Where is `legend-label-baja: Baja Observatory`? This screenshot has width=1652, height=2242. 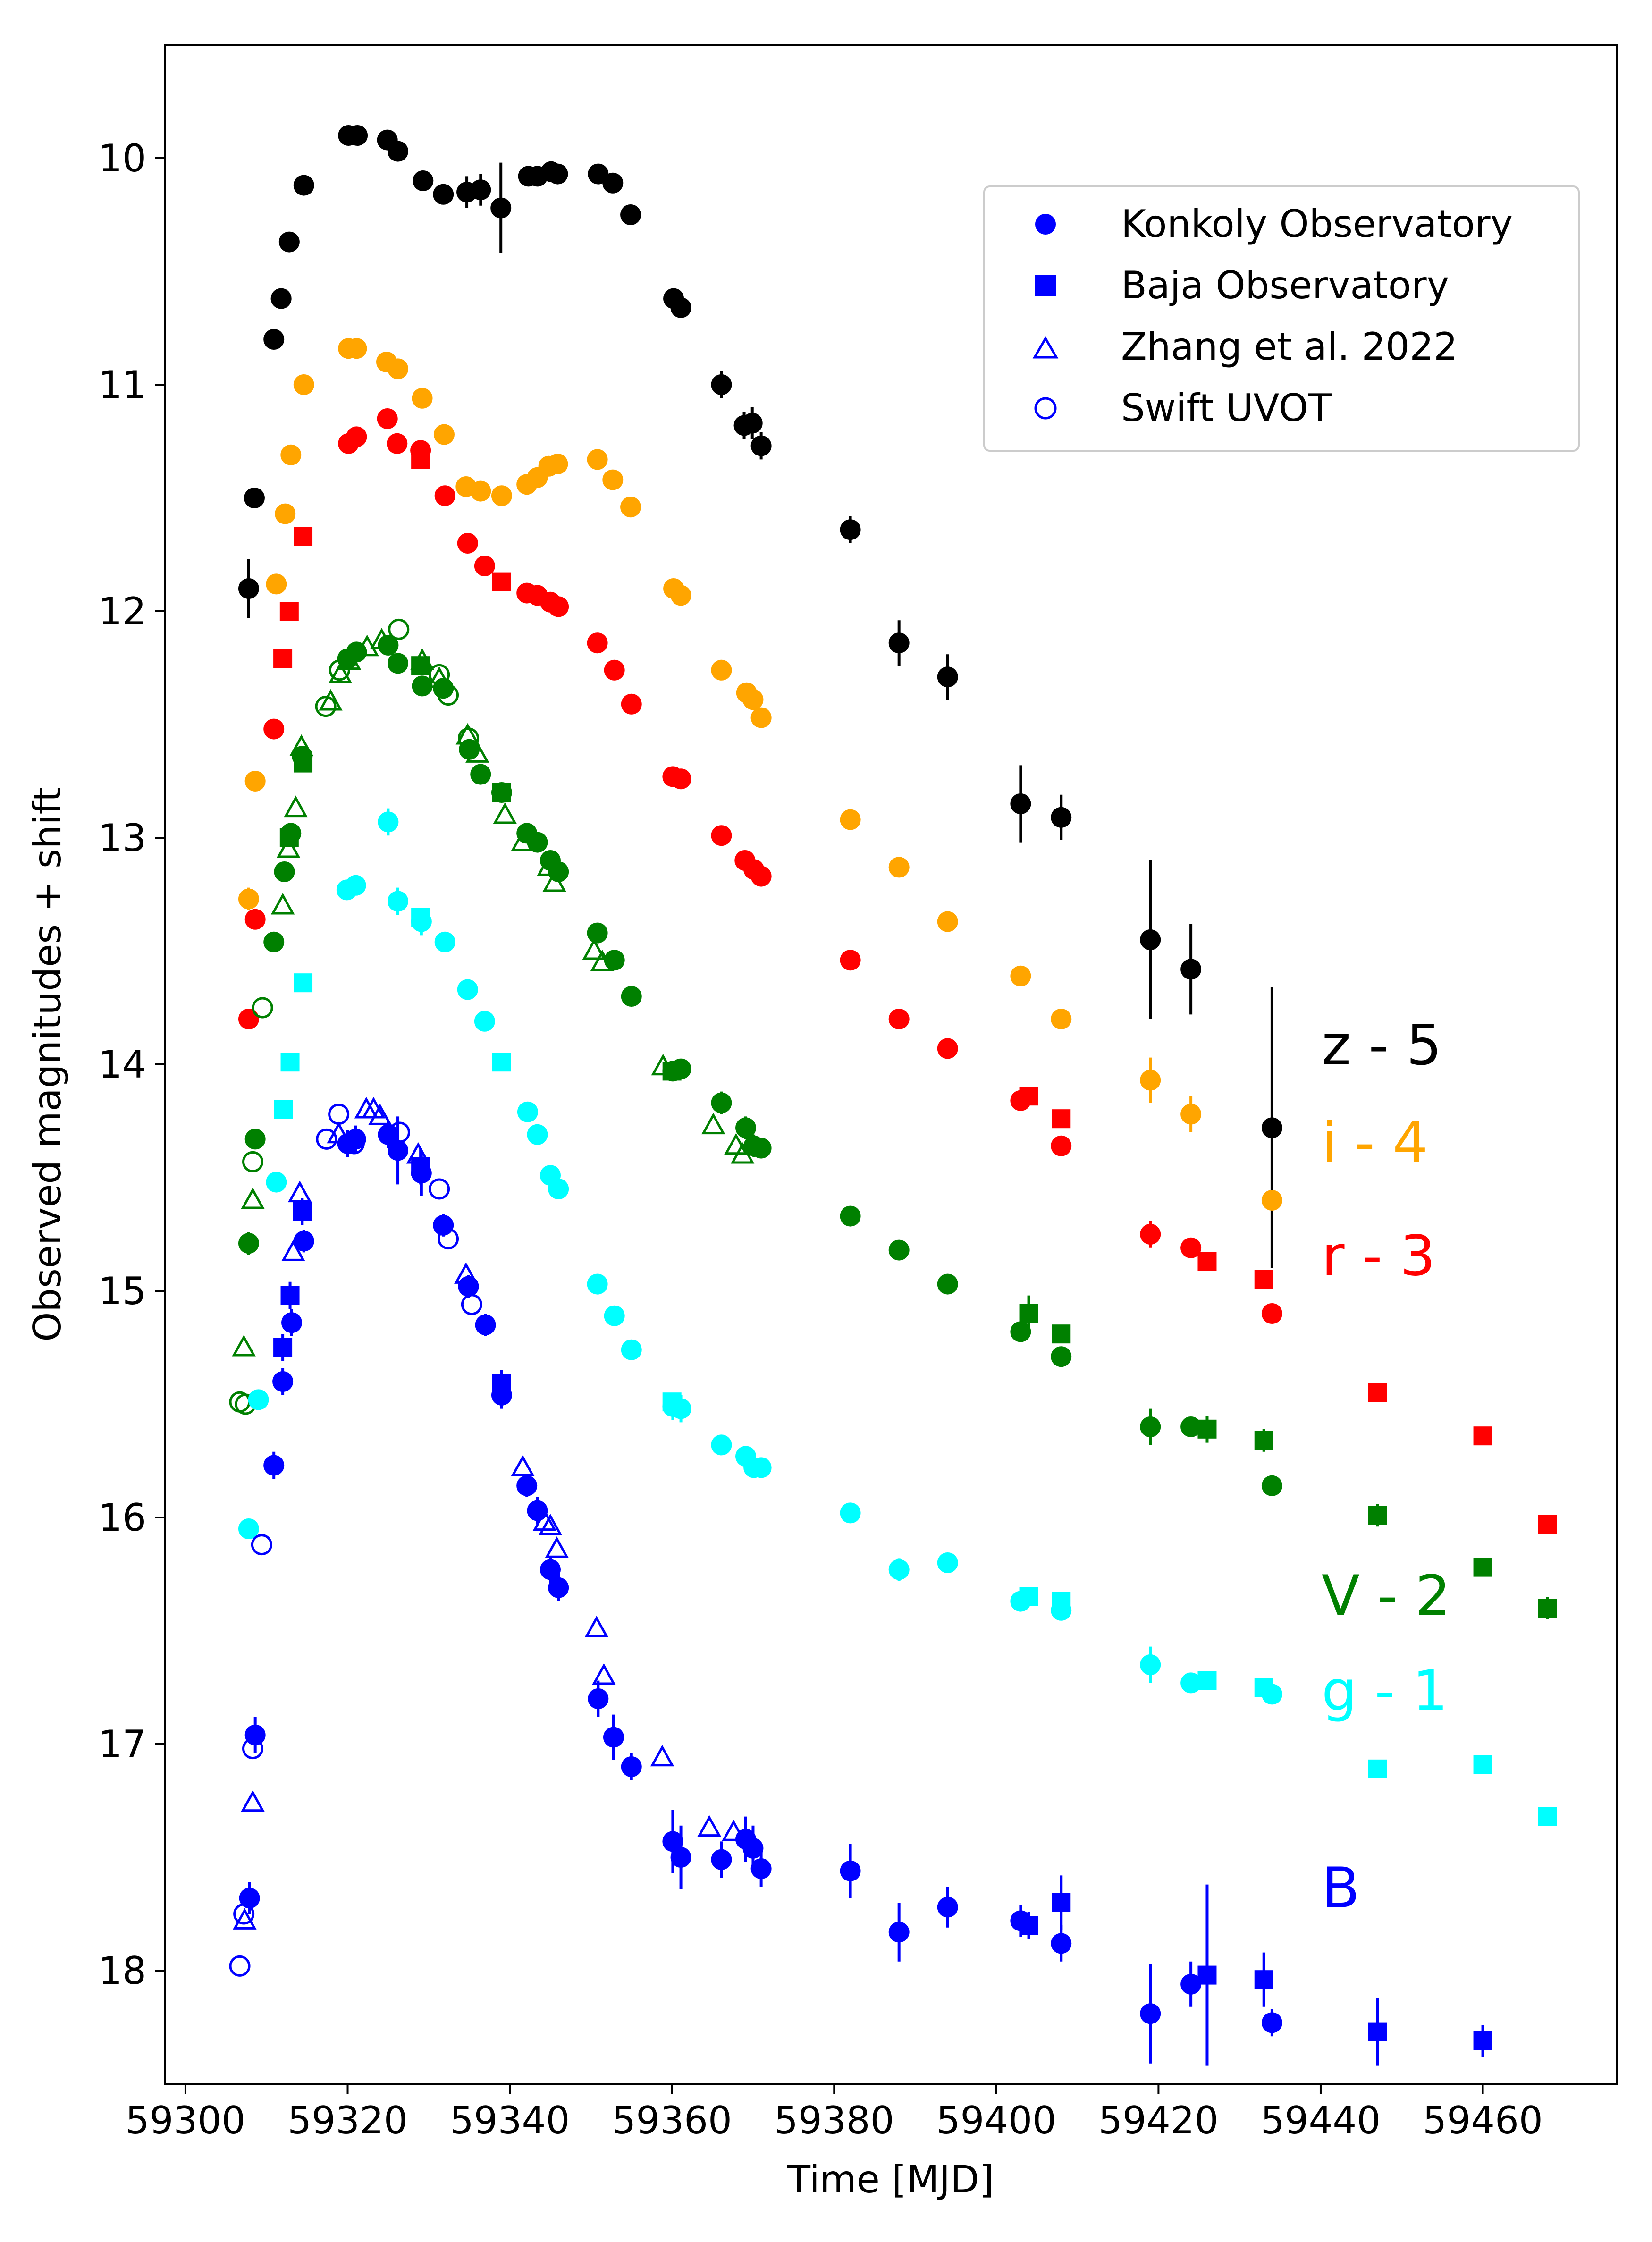 legend-label-baja: Baja Observatory is located at coordinates (1285, 285).